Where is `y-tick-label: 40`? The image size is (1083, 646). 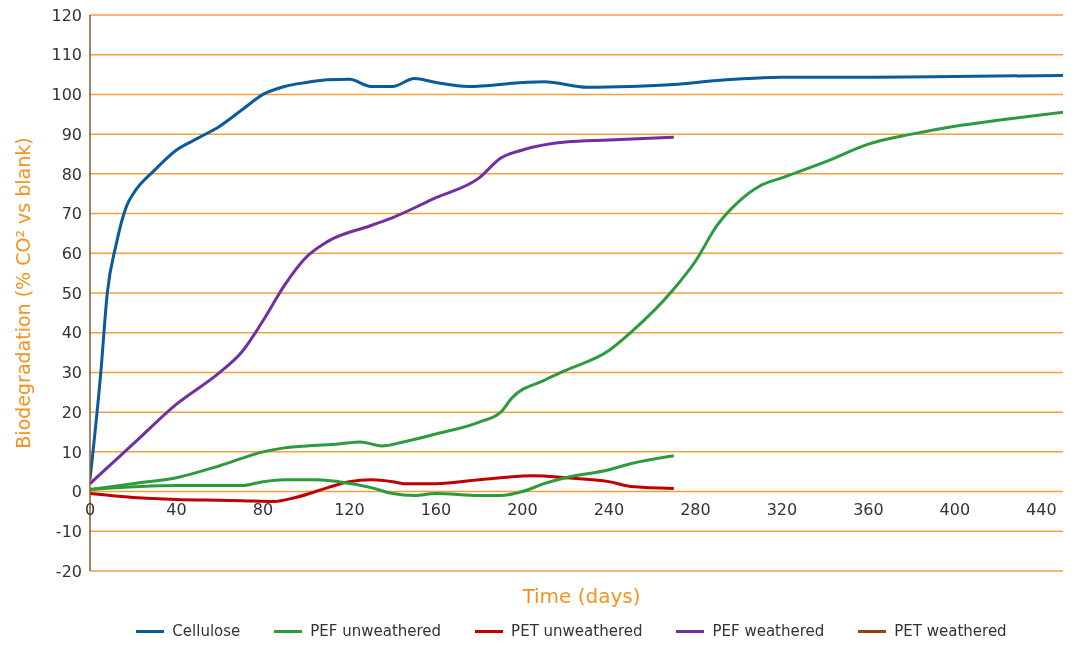
y-tick-label: 40 is located at coordinates (71, 333).